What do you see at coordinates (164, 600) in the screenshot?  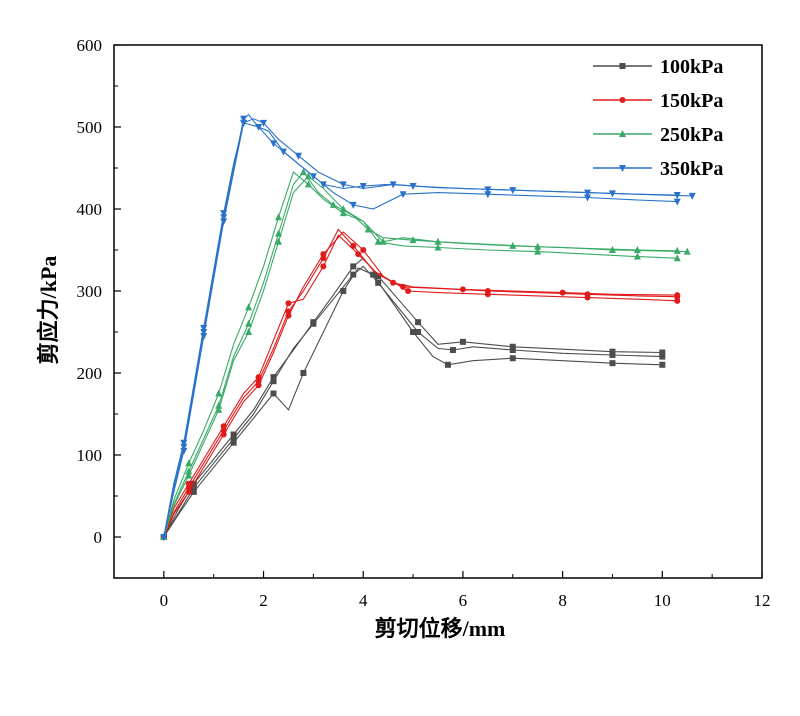 I see `x-tick-label: 0` at bounding box center [164, 600].